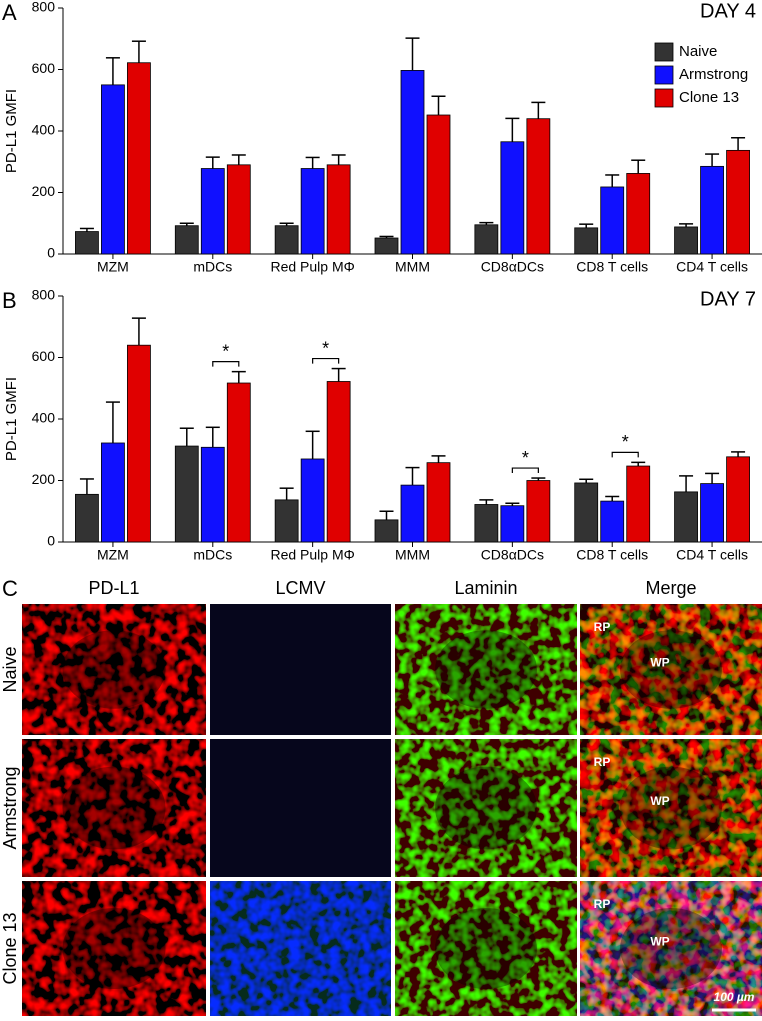 Image resolution: width=762 pixels, height=1021 pixels. Describe the element at coordinates (300, 588) in the screenshot. I see `column-header: LCMV` at that location.